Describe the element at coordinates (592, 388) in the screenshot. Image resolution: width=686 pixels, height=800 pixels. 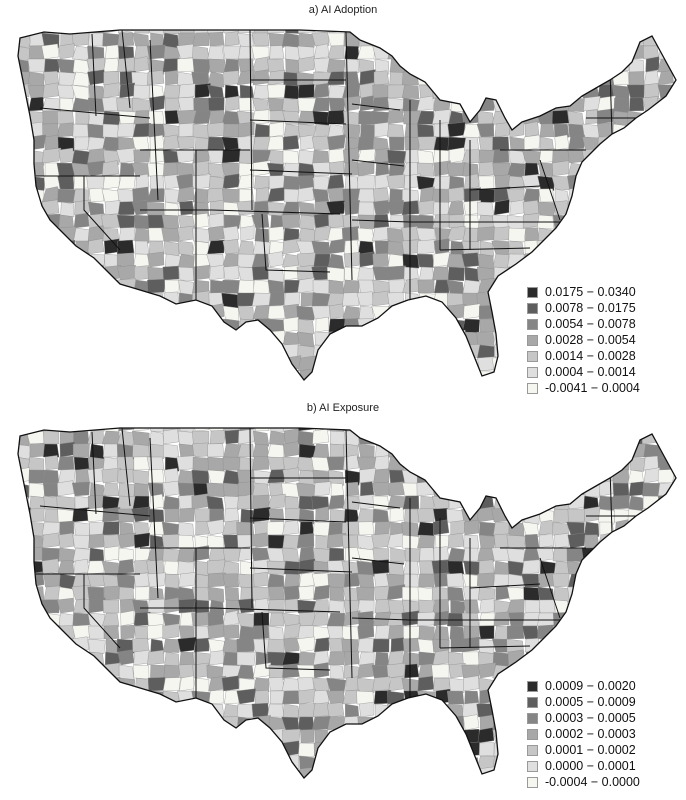
I see `legend-label: -0.0041 − 0.0004` at that location.